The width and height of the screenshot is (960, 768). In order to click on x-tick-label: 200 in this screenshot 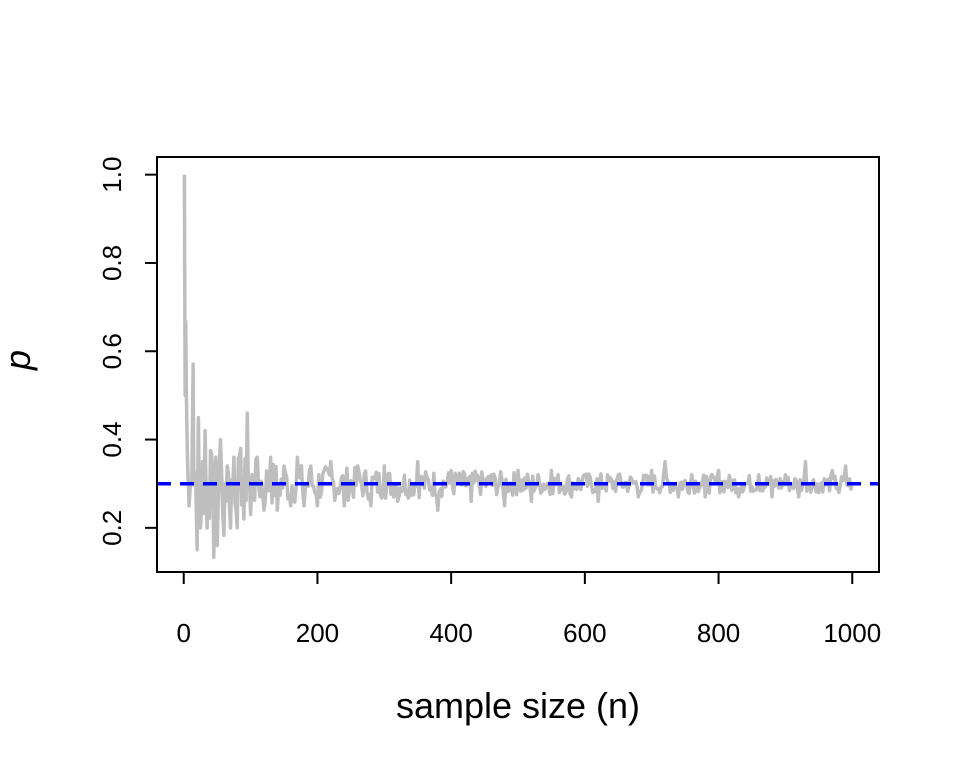, I will do `click(317, 633)`.